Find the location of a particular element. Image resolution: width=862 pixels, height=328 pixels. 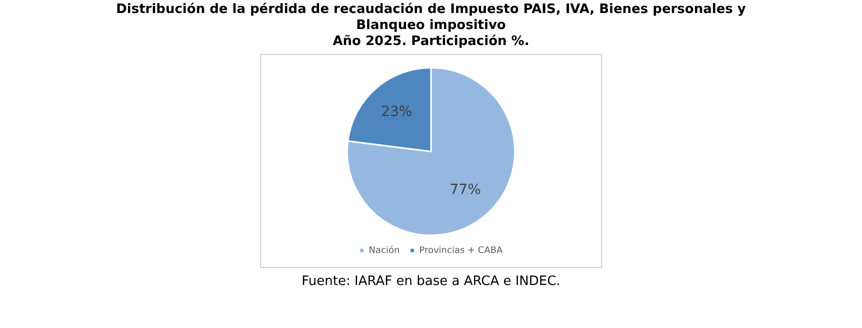

legend-label: Nación is located at coordinates (384, 250).